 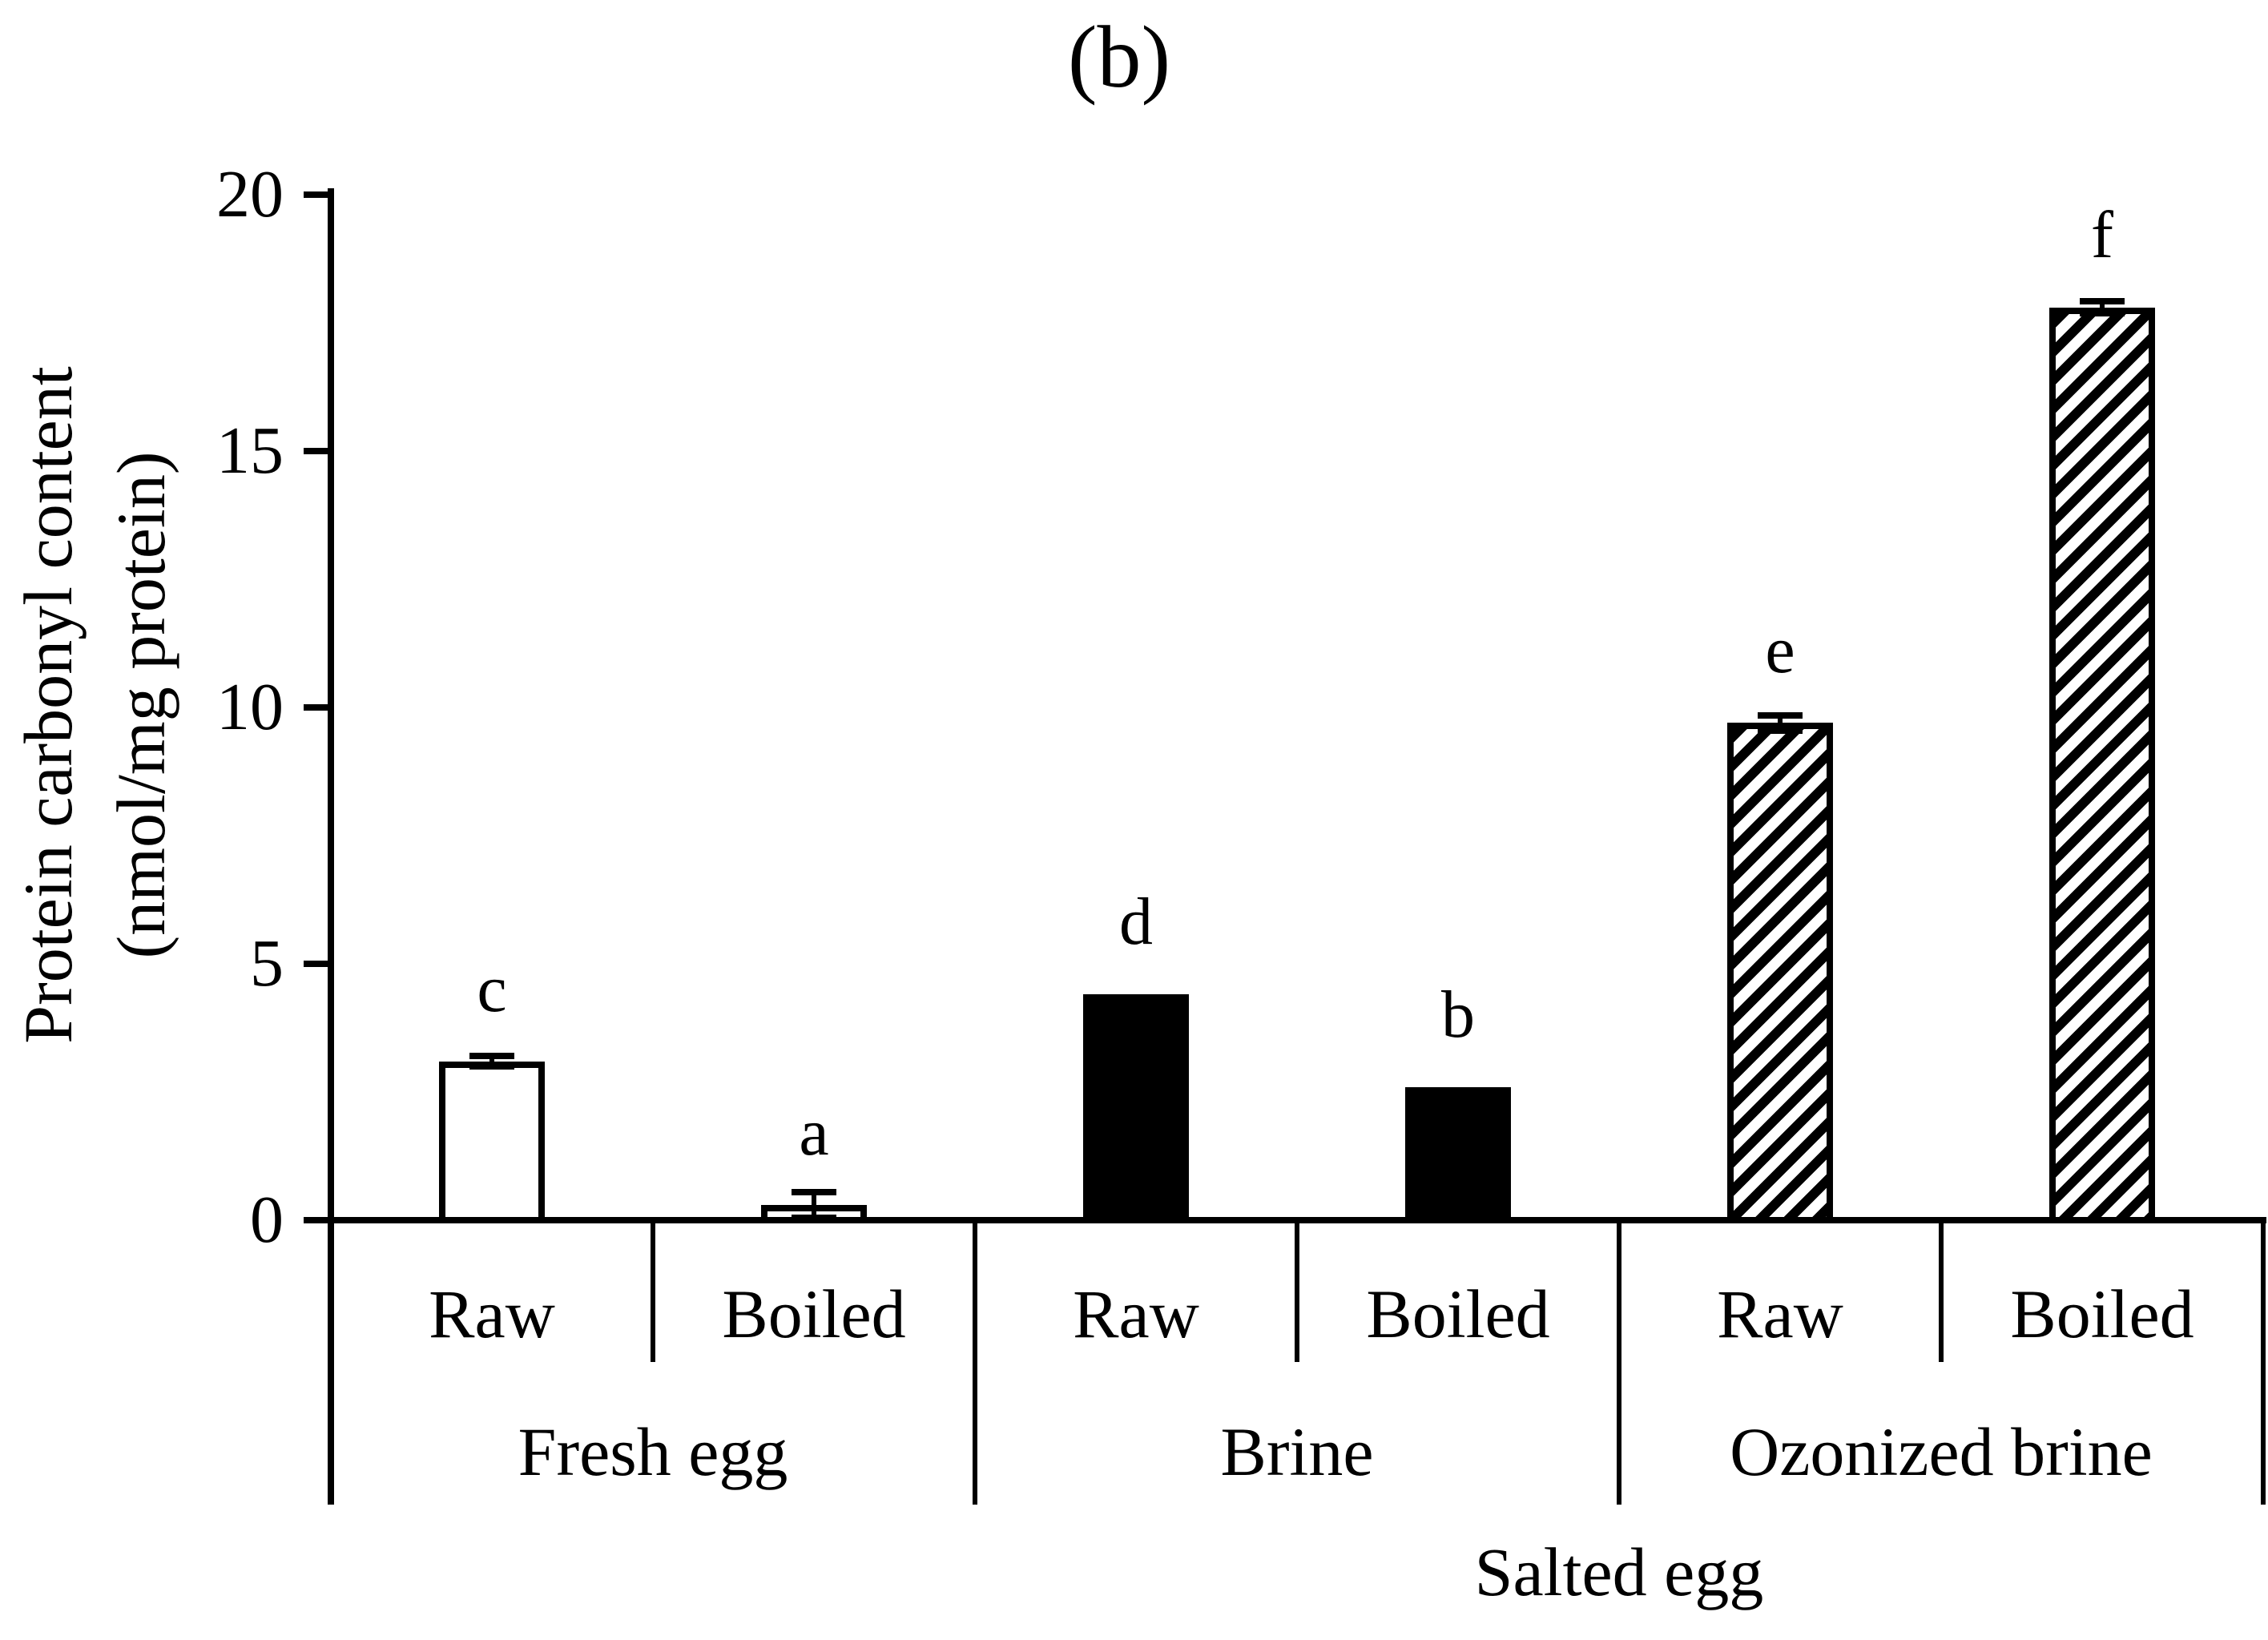 What do you see at coordinates (250, 194) in the screenshot?
I see `y-axis-tick-label: 20` at bounding box center [250, 194].